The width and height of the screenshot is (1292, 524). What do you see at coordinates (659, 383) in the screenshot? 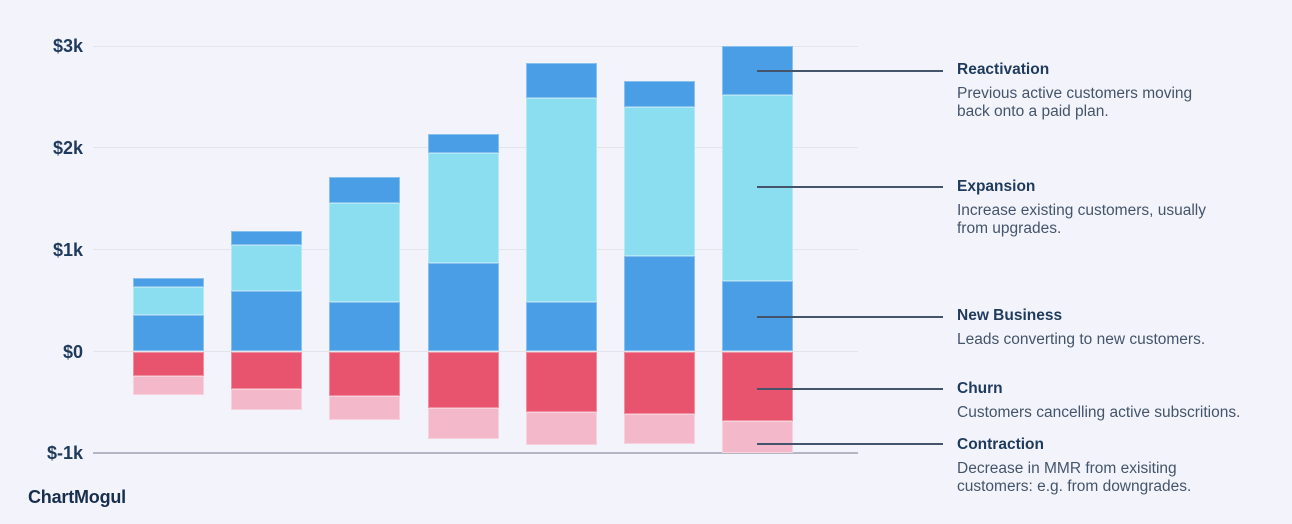
I see `bar-6-segment-churn` at bounding box center [659, 383].